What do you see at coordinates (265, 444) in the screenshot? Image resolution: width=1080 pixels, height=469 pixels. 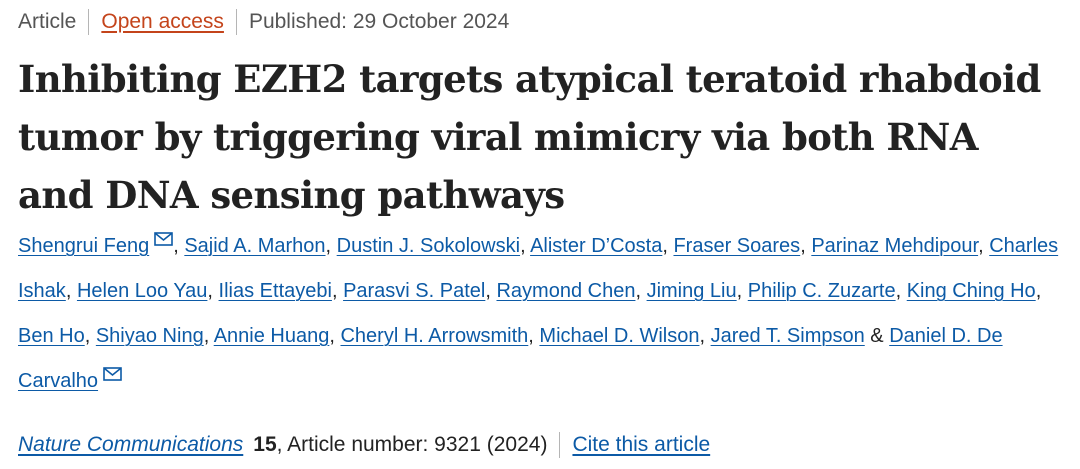 I see `volume-number: 15` at bounding box center [265, 444].